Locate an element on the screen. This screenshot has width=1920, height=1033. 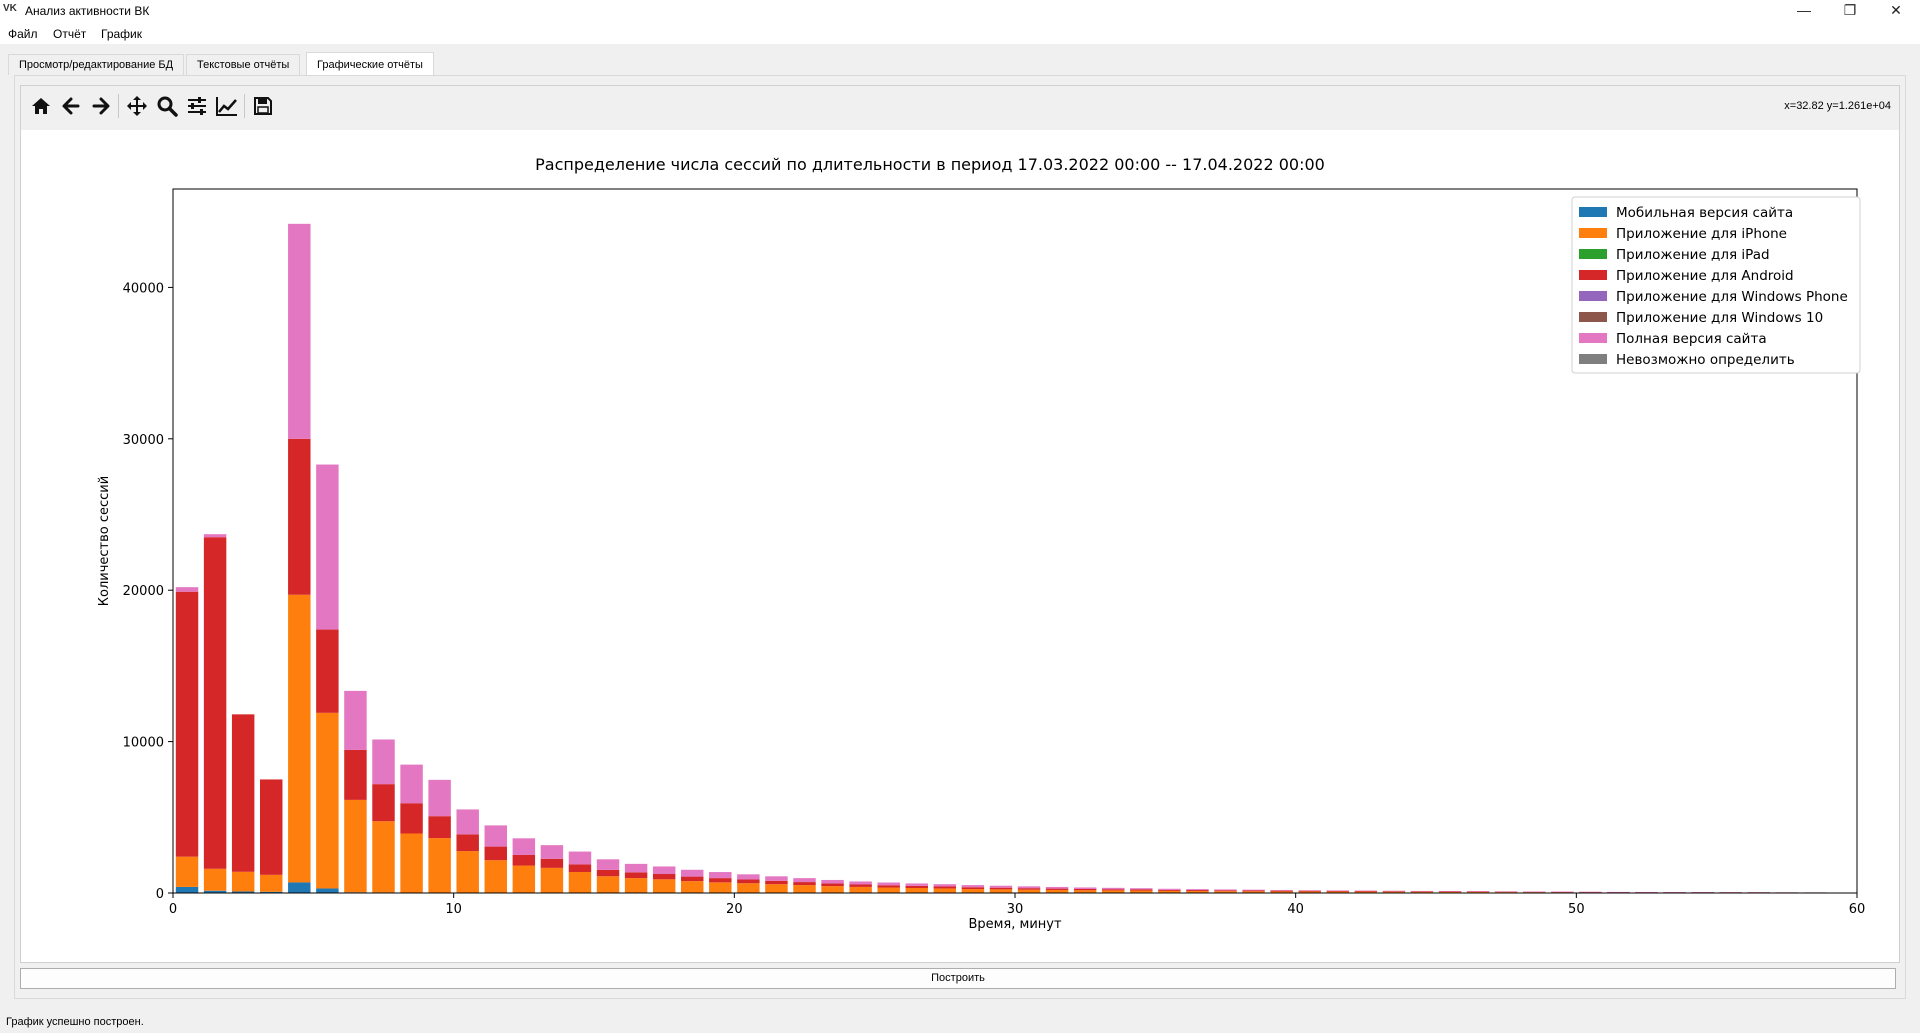
zoom-icon is located at coordinates (167, 106).